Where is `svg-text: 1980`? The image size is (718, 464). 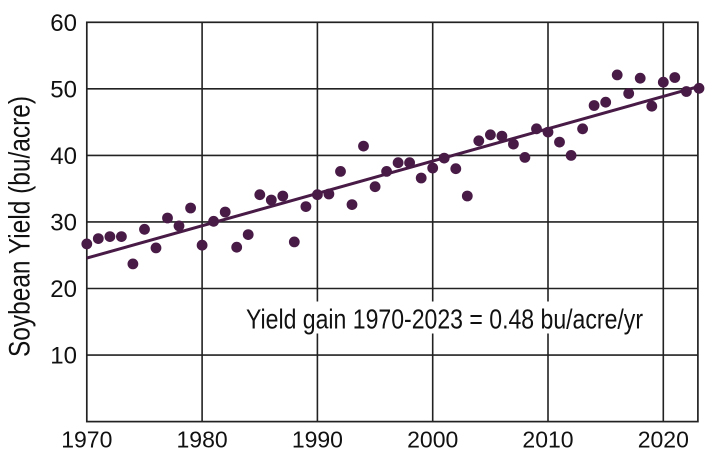
svg-text: 1980 is located at coordinates (202, 440).